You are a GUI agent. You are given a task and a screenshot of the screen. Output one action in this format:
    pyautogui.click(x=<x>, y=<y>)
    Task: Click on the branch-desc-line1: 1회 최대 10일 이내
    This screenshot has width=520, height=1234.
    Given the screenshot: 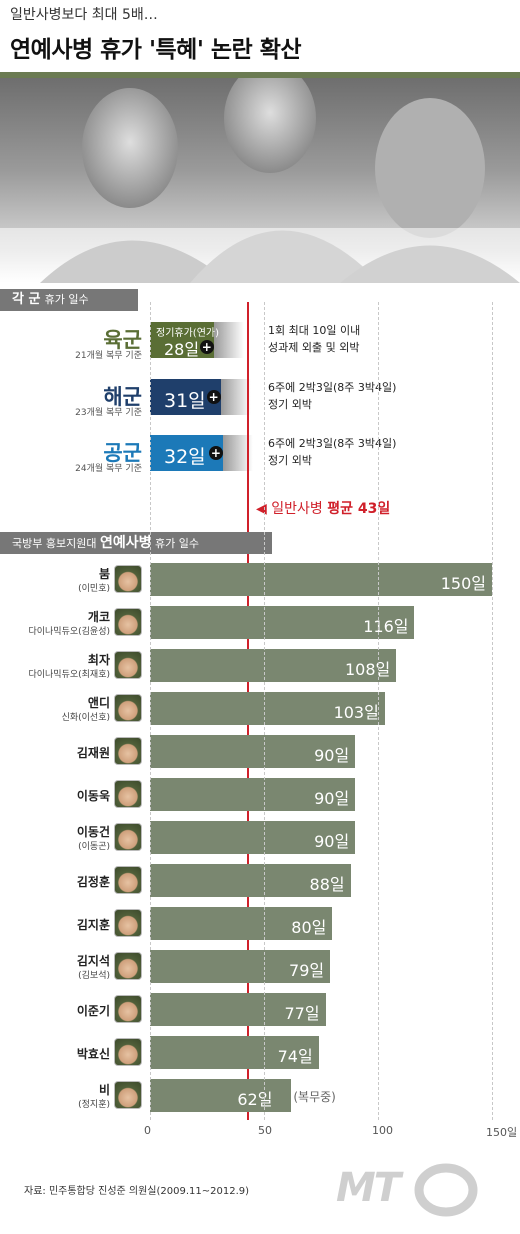 What is the action you would take?
    pyautogui.click(x=314, y=330)
    